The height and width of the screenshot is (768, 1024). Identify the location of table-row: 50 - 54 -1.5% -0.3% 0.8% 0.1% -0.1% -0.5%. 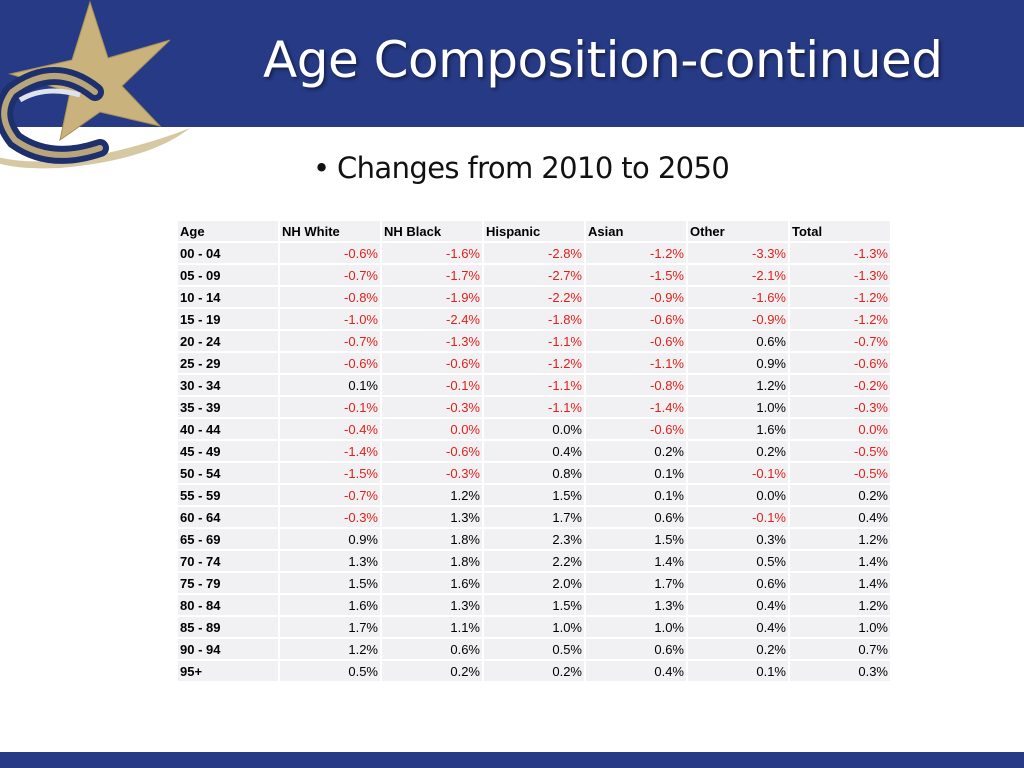
(534, 473).